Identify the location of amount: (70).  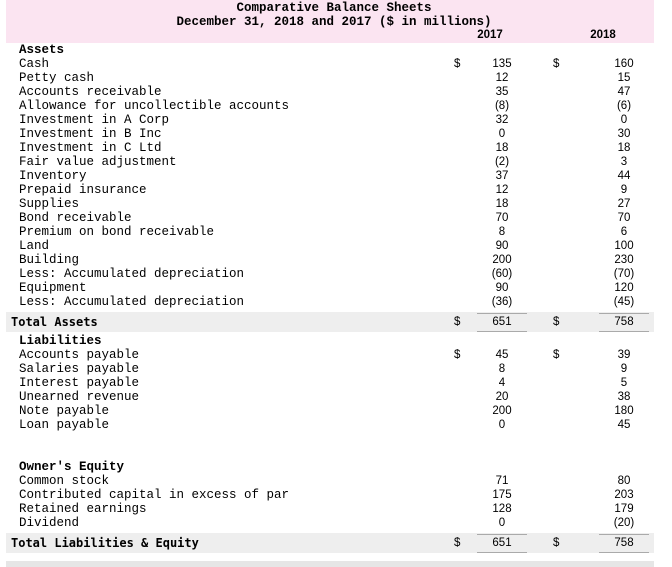
(624, 274).